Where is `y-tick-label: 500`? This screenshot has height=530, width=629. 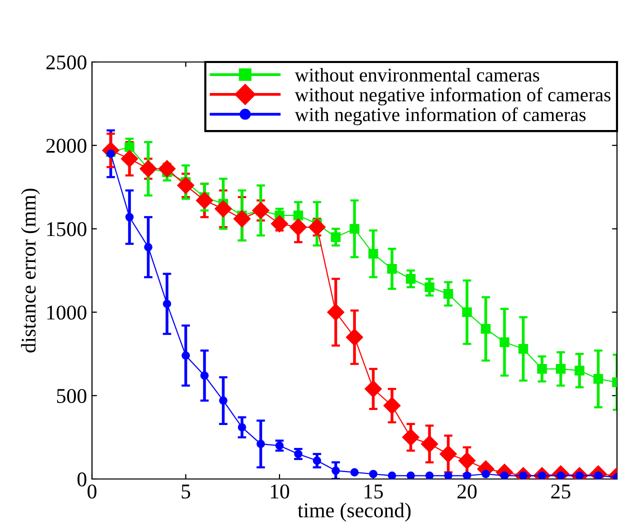
y-tick-label: 500 is located at coordinates (71, 396).